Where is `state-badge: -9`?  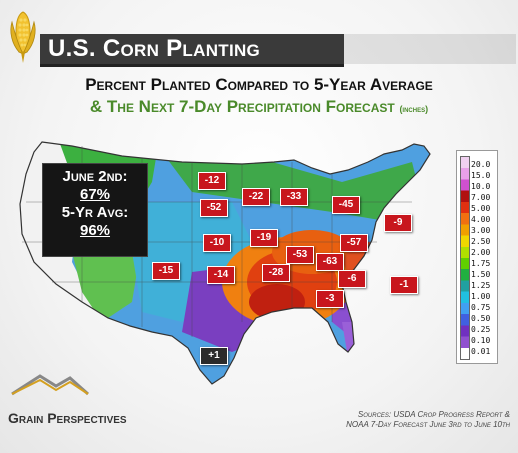 state-badge: -9 is located at coordinates (398, 223).